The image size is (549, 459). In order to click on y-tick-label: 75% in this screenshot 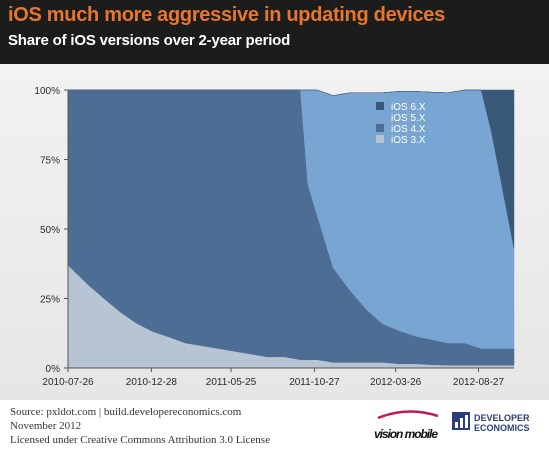, I will do `click(50, 161)`.